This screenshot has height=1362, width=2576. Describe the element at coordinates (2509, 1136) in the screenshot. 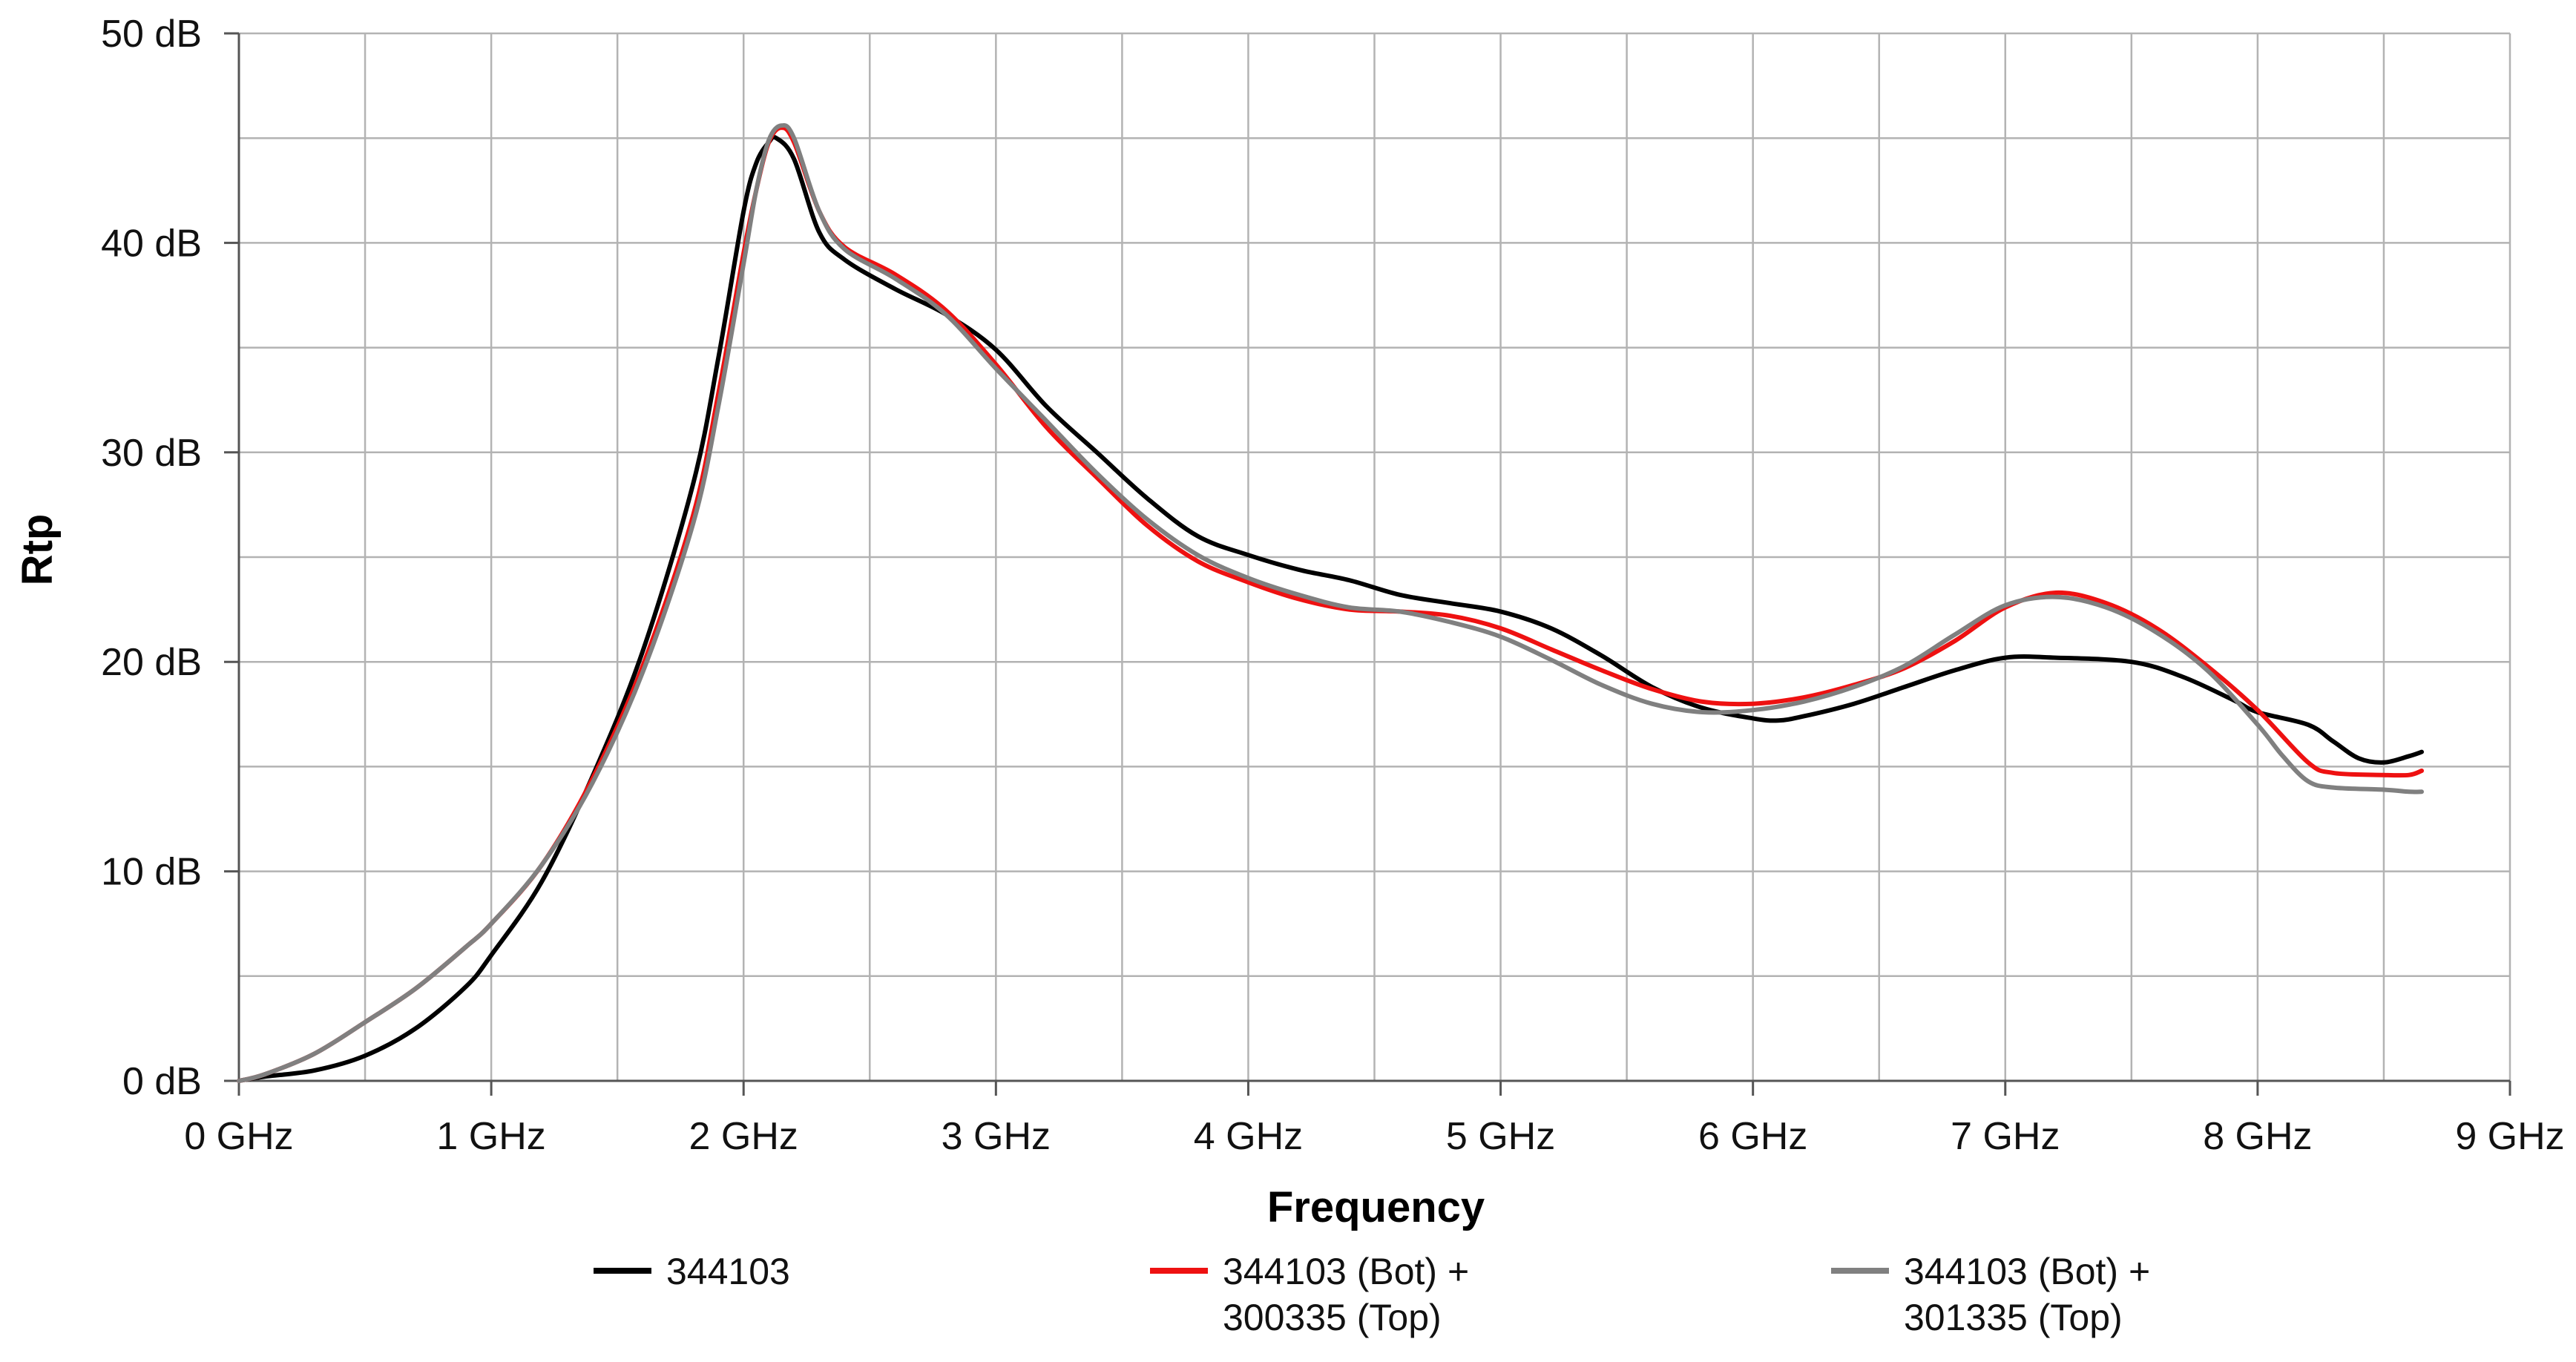

I see `x-tick-label: 9 GHz` at that location.